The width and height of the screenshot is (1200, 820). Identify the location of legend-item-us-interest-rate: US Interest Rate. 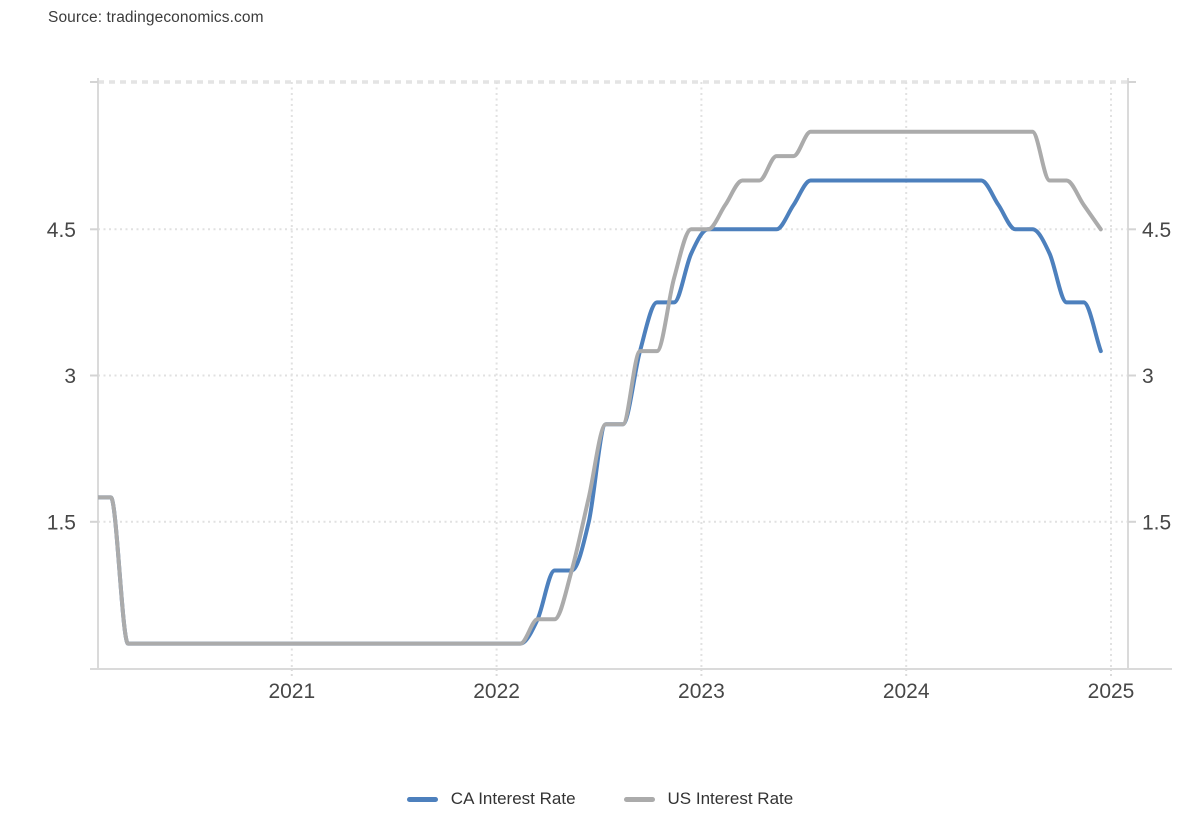
(708, 799).